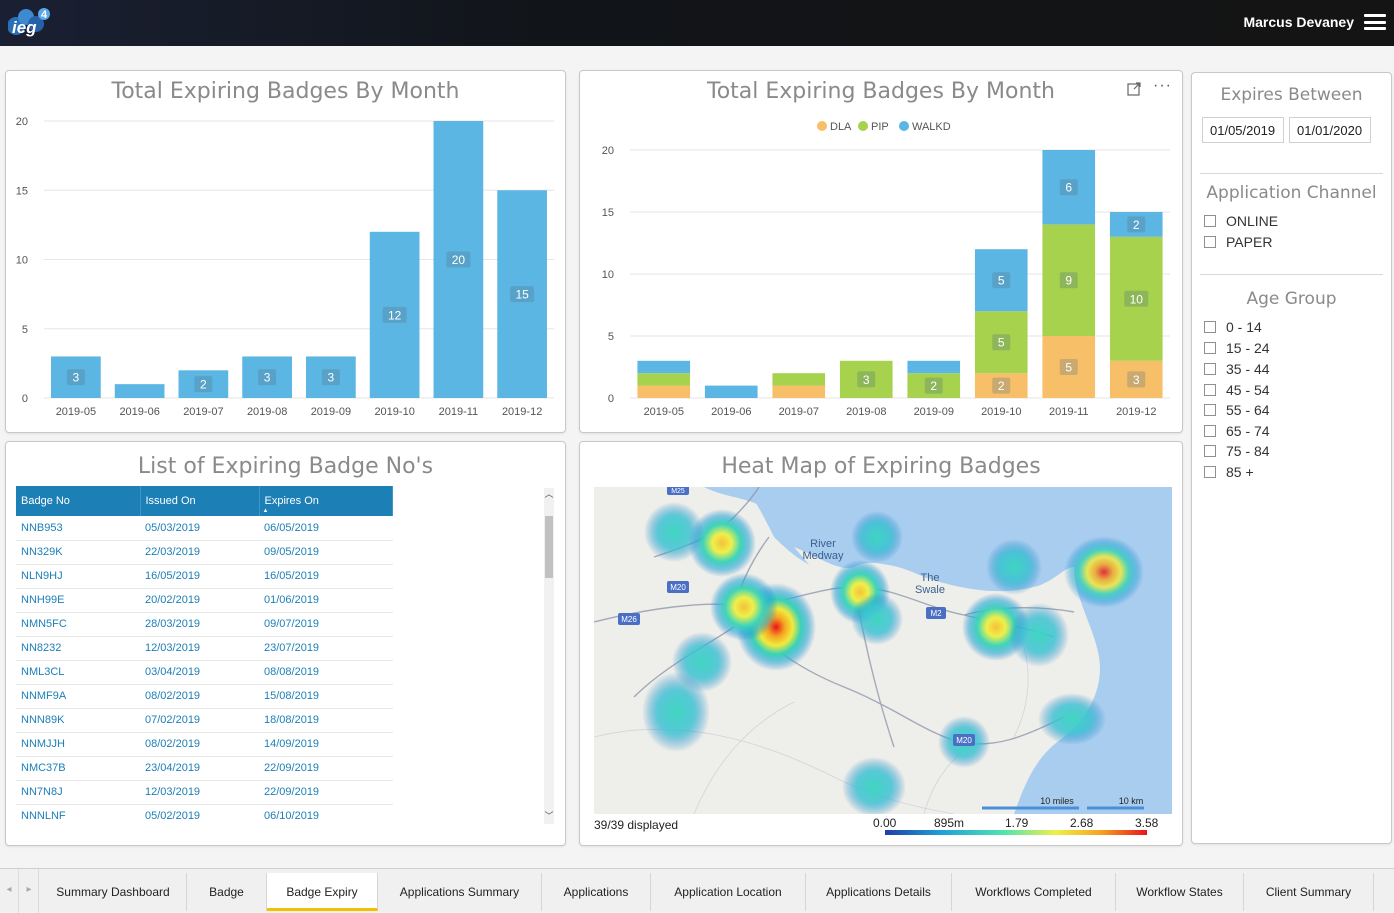 This screenshot has width=1394, height=913. What do you see at coordinates (1162, 85) in the screenshot?
I see `ellipsis-icon: ···` at bounding box center [1162, 85].